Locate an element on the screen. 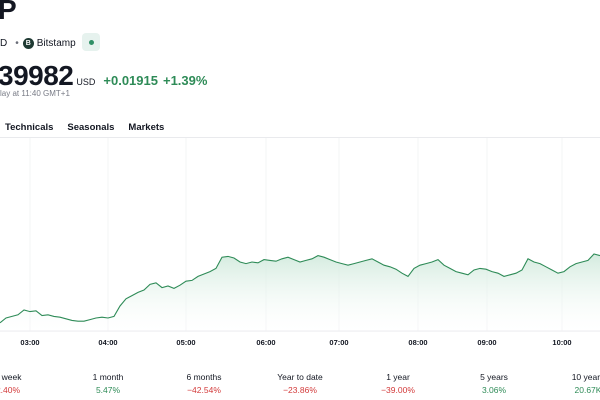 The height and width of the screenshot is (400, 600). tabs-divider is located at coordinates (300, 137).